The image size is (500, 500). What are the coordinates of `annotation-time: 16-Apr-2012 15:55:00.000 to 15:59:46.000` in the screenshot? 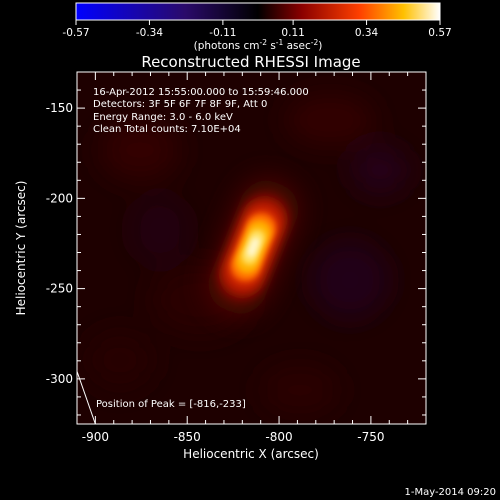 It's located at (201, 92).